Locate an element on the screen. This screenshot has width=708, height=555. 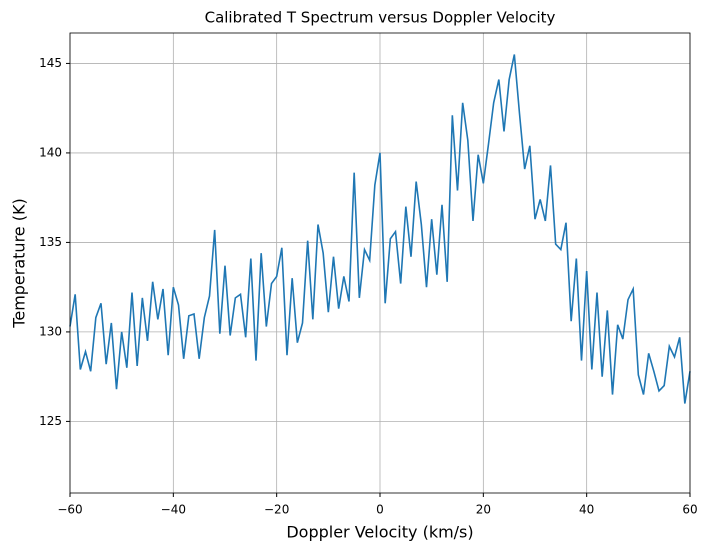
x-tick-label: −20 is located at coordinates (276, 510).